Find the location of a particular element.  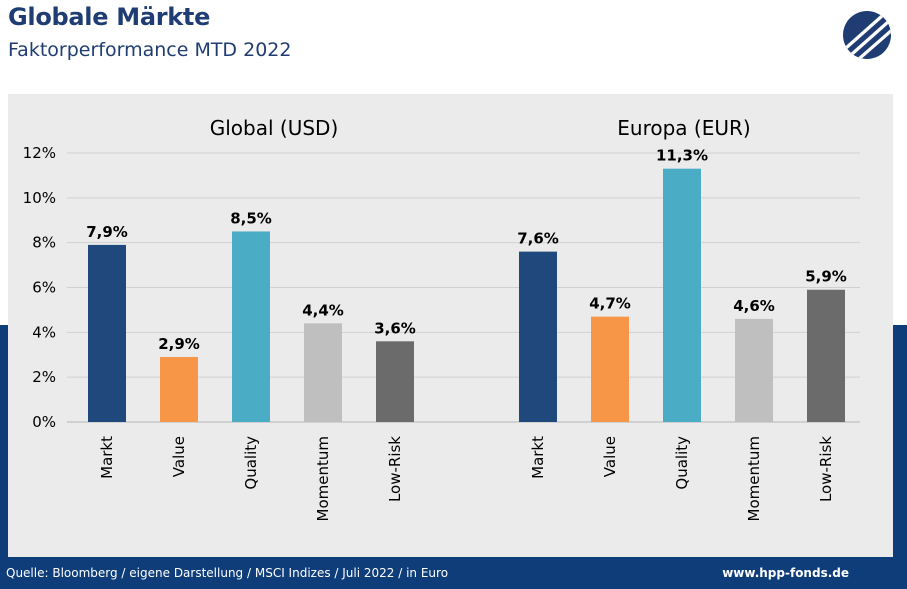

chart-title: Europa (EUR) is located at coordinates (683, 128).